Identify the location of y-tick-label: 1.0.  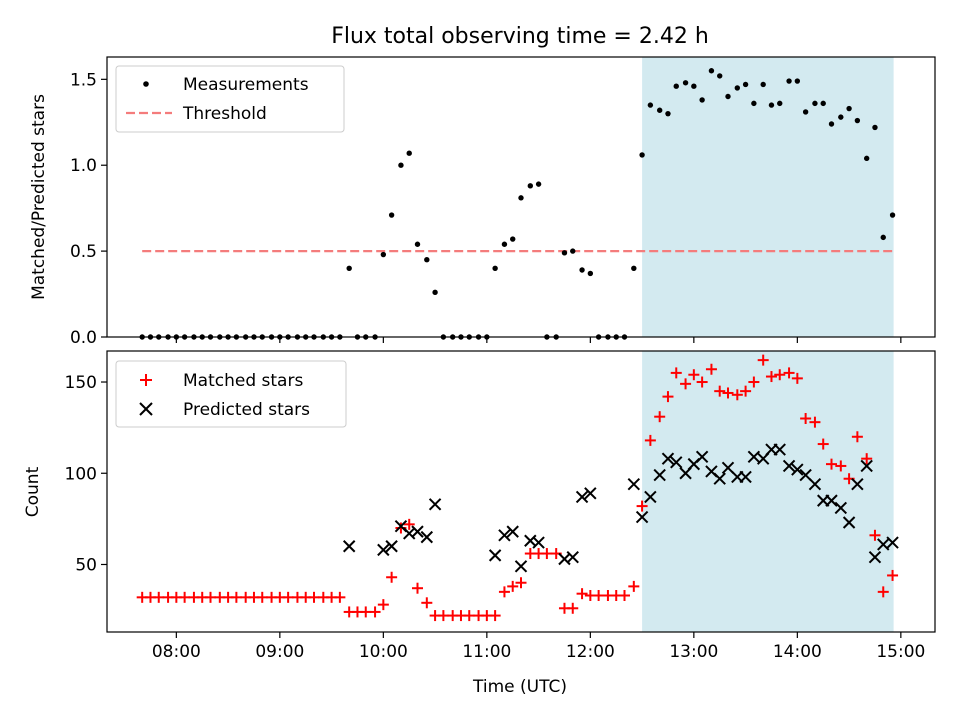
(83, 166).